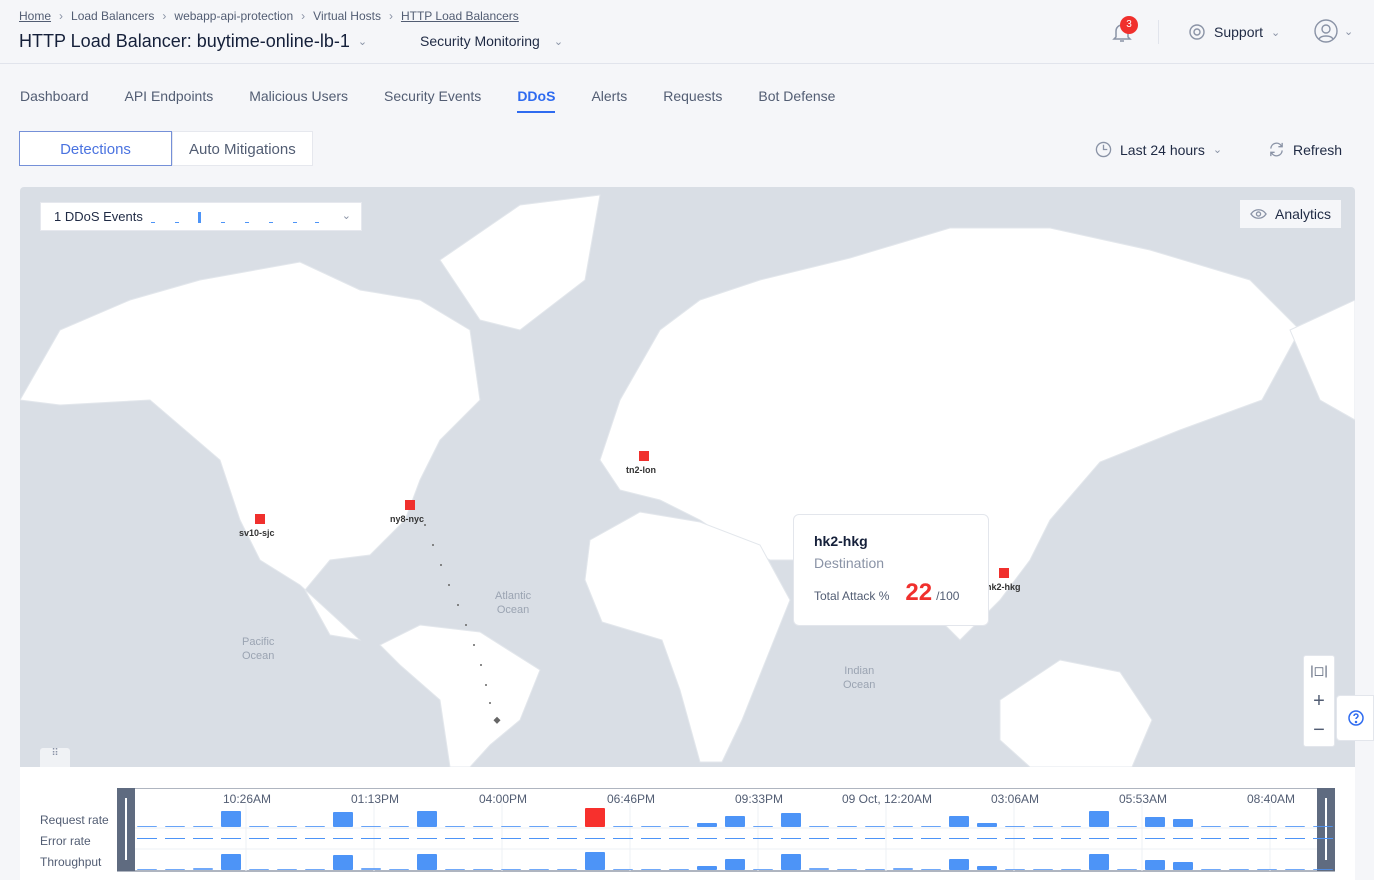  Describe the element at coordinates (1355, 718) in the screenshot. I see `help-button` at that location.